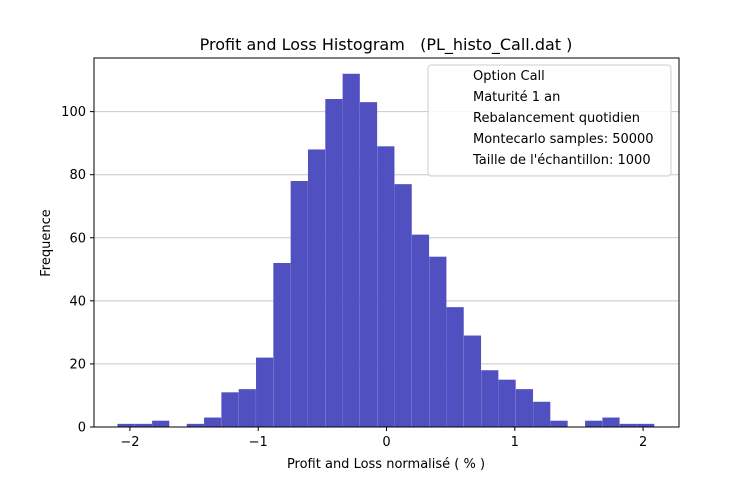  Describe the element at coordinates (563, 139) in the screenshot. I see `legend-entry: Montecarlo samples: 50000` at that location.